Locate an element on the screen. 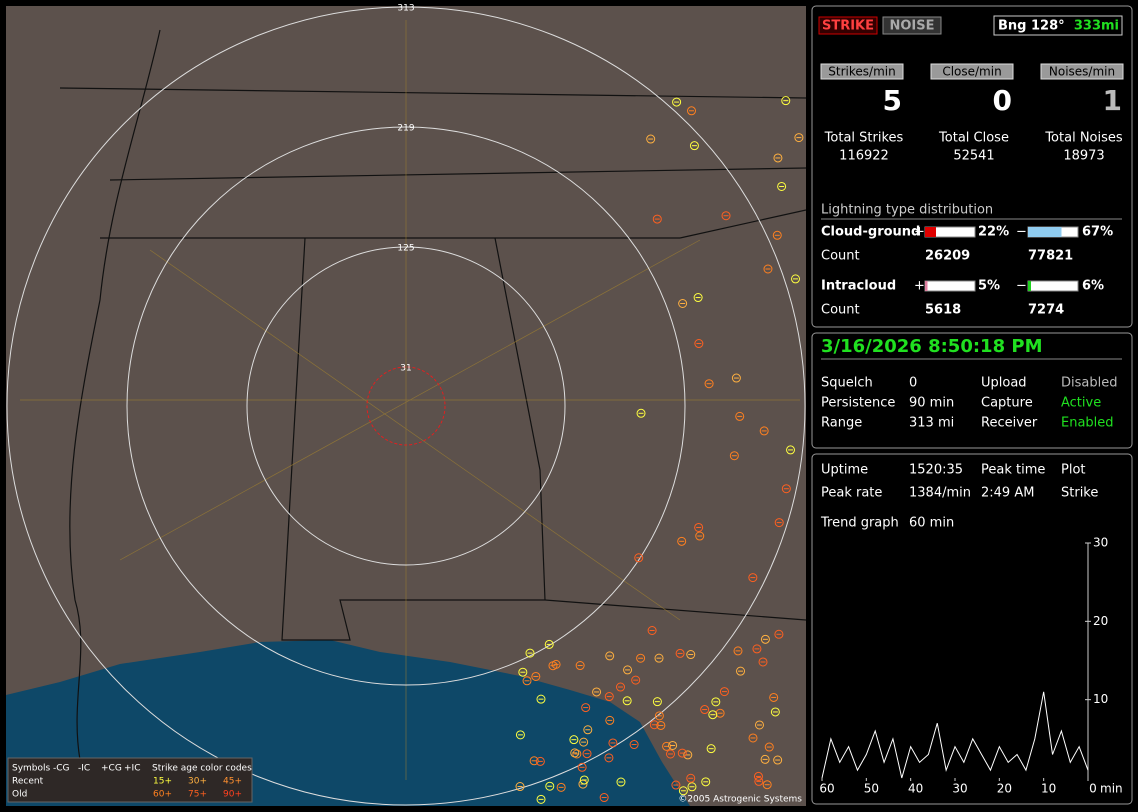  datetime: 3/16/2026 8:50:18 PM is located at coordinates (931, 346).